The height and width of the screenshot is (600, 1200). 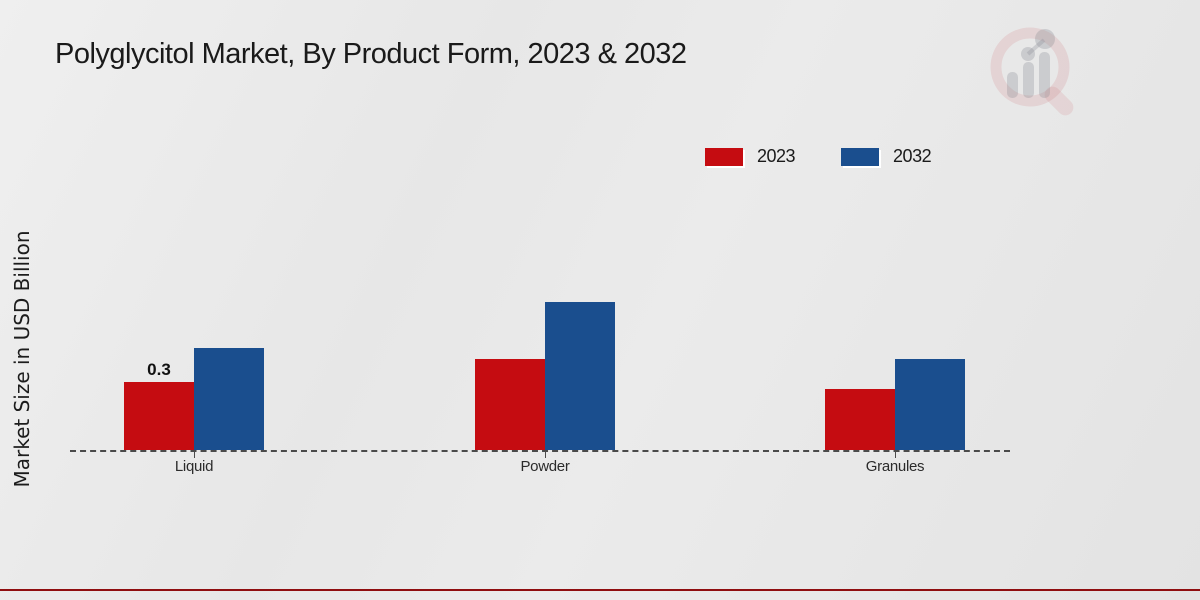 I want to click on x-axis-tick-granules, so click(x=895, y=455).